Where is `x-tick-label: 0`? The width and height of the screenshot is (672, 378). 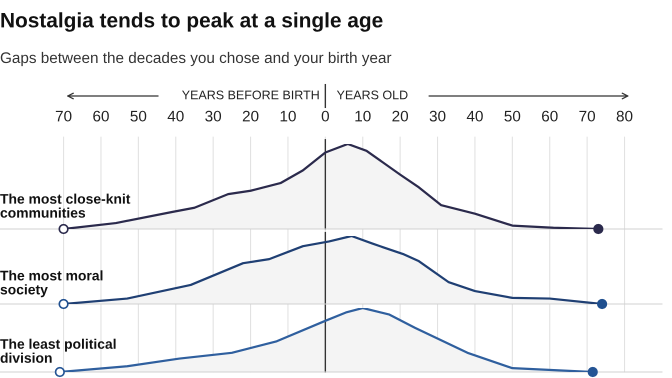
x-tick-label: 0 is located at coordinates (325, 116).